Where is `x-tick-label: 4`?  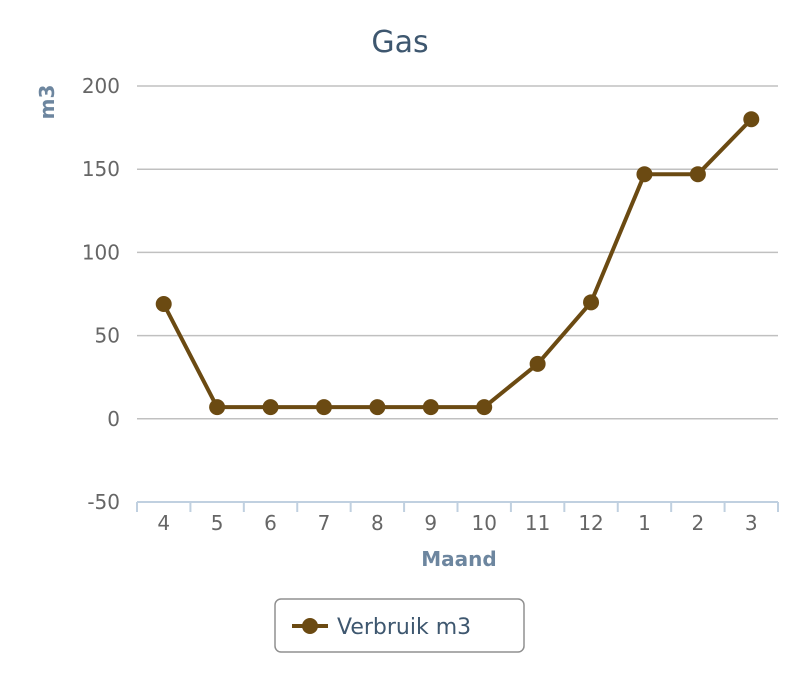
x-tick-label: 4 is located at coordinates (163, 523).